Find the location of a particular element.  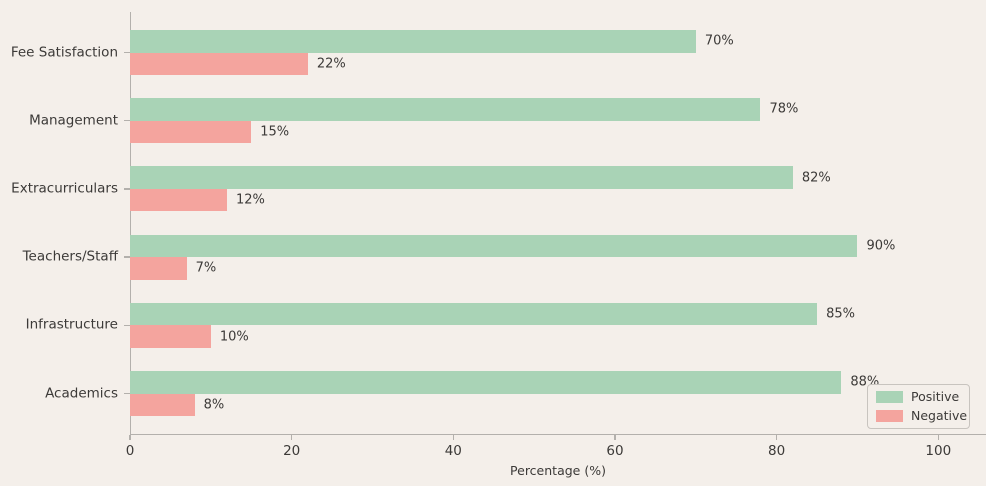

bar-value-label: 22% is located at coordinates (331, 64).